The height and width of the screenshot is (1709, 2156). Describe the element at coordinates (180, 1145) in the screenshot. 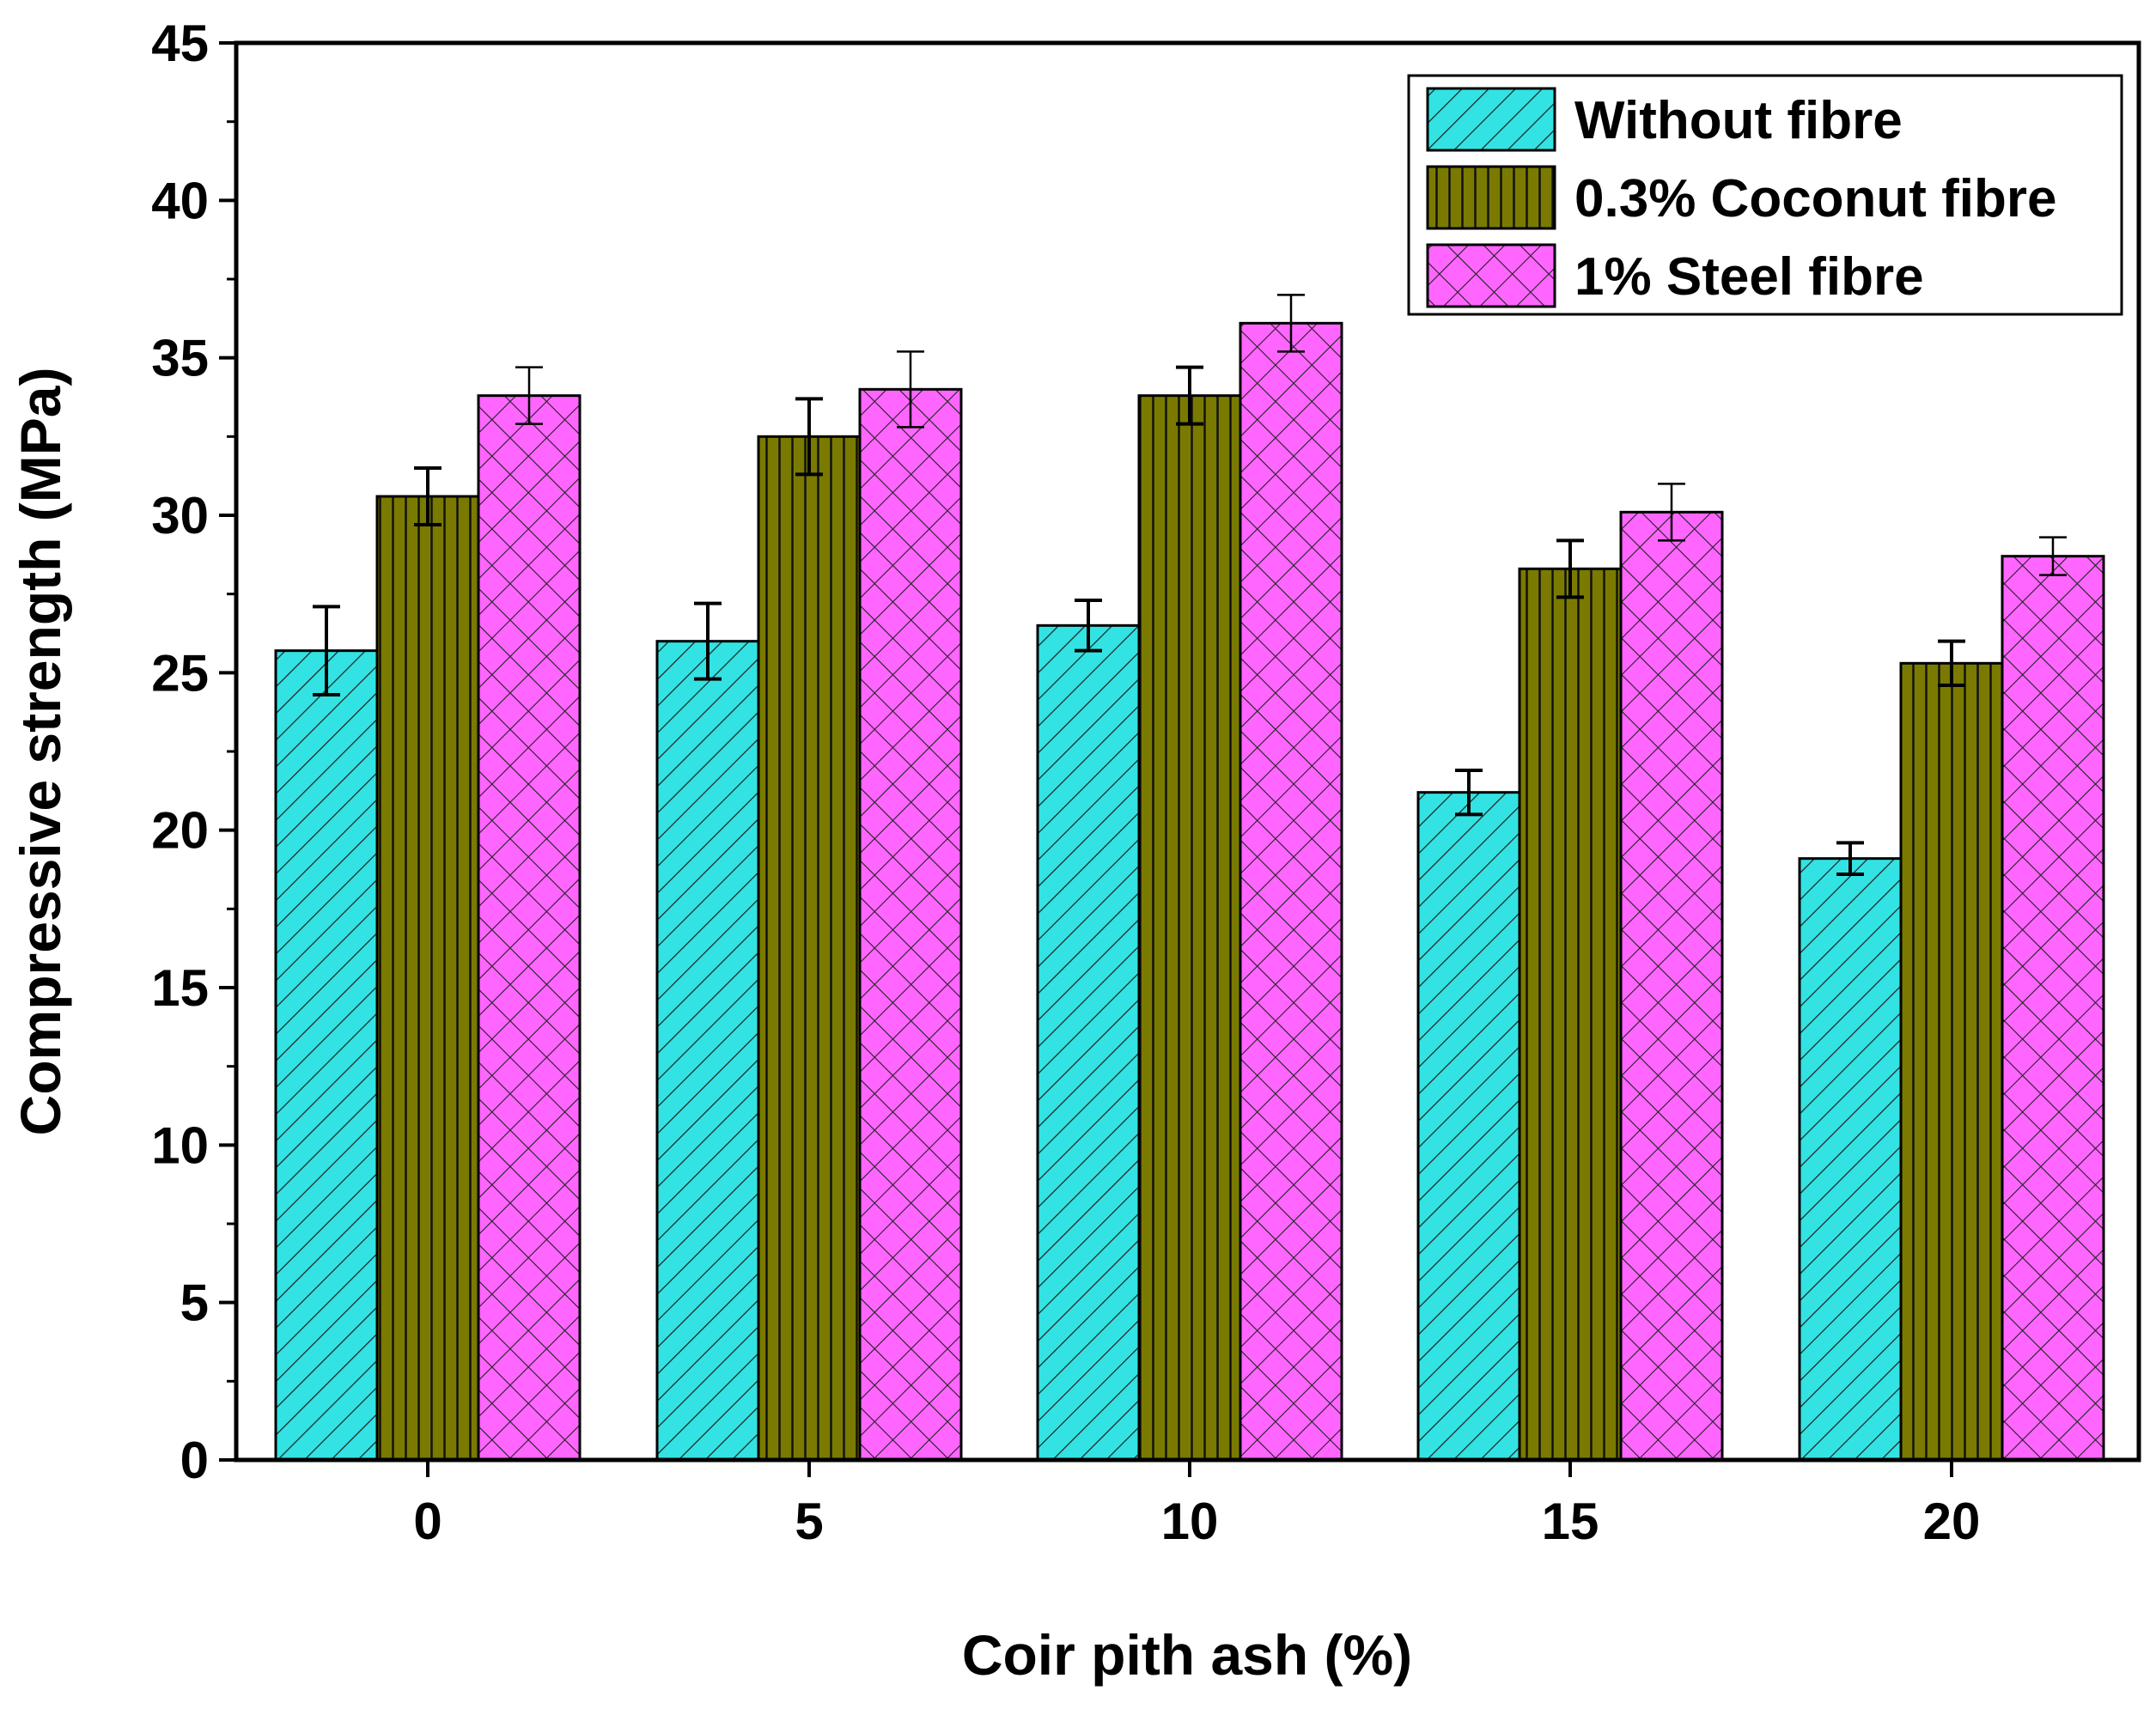

I see `y-tick-label: 10` at that location.